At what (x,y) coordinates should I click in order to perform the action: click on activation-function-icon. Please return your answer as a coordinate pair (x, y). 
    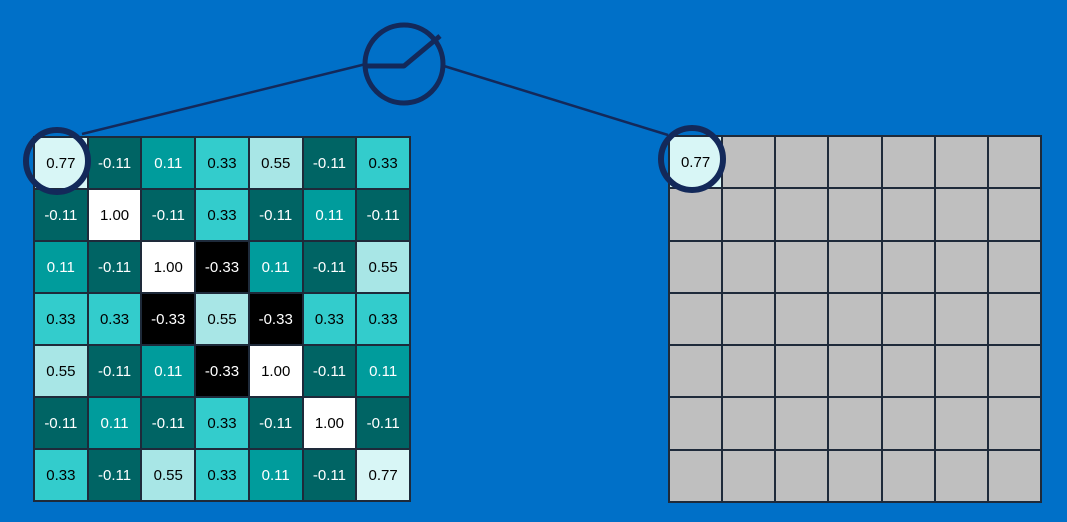
    Looking at the image, I should click on (404, 64).